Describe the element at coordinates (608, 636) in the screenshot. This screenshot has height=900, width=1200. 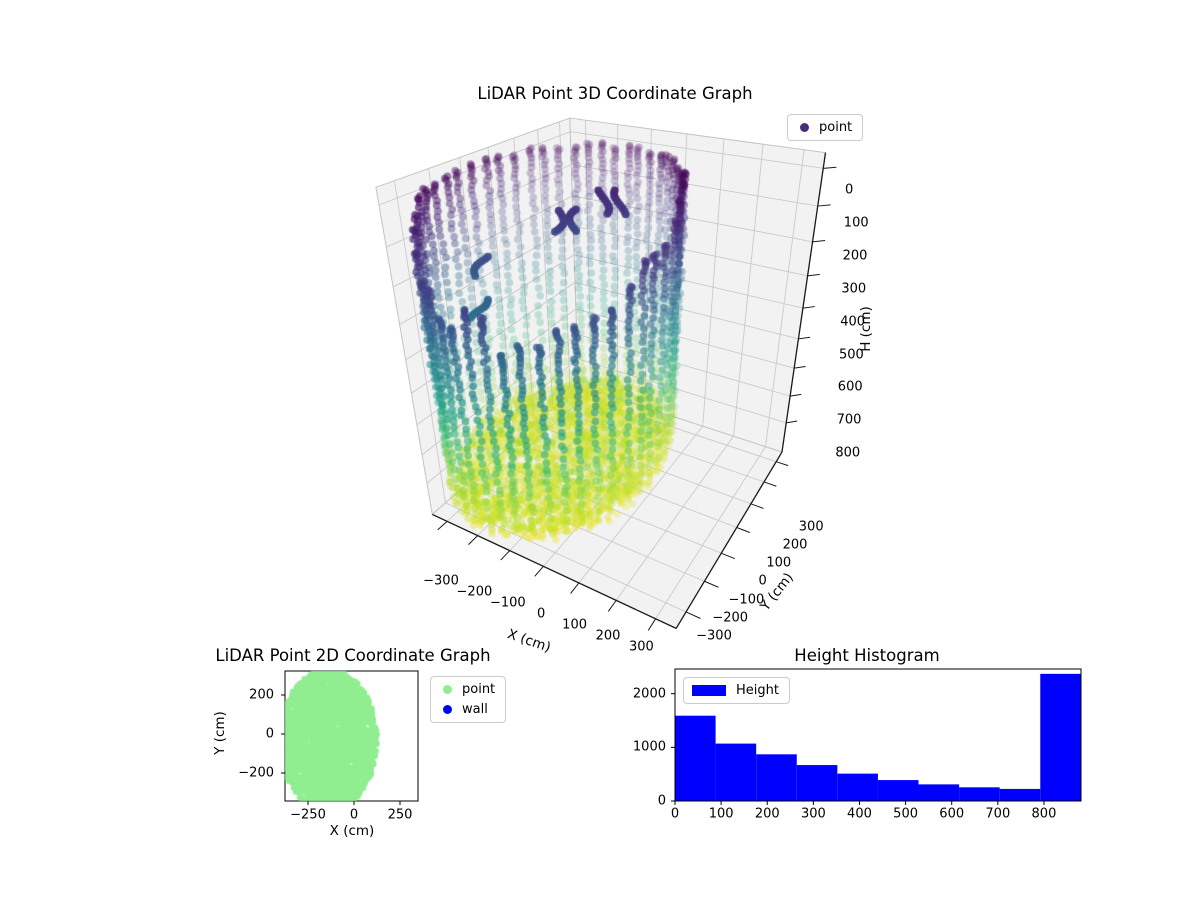
I see `x3d-tick-label: 200` at that location.